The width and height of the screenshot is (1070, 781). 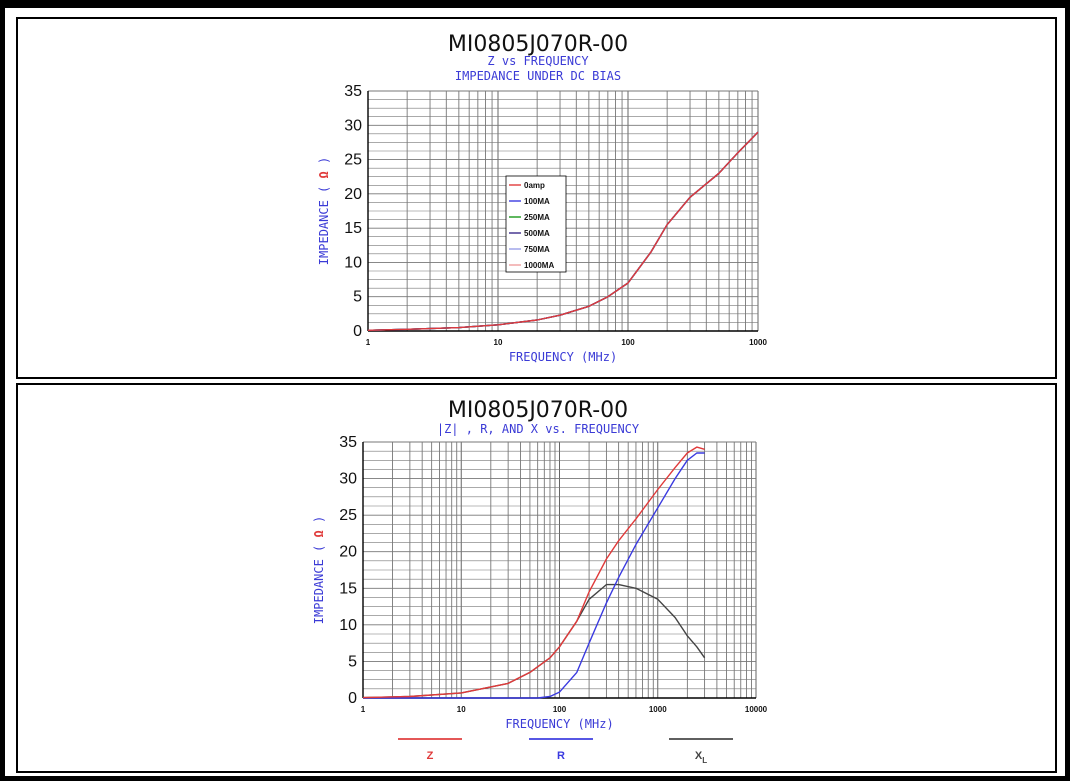 What do you see at coordinates (430, 756) in the screenshot?
I see `legend-label-z: Z` at bounding box center [430, 756].